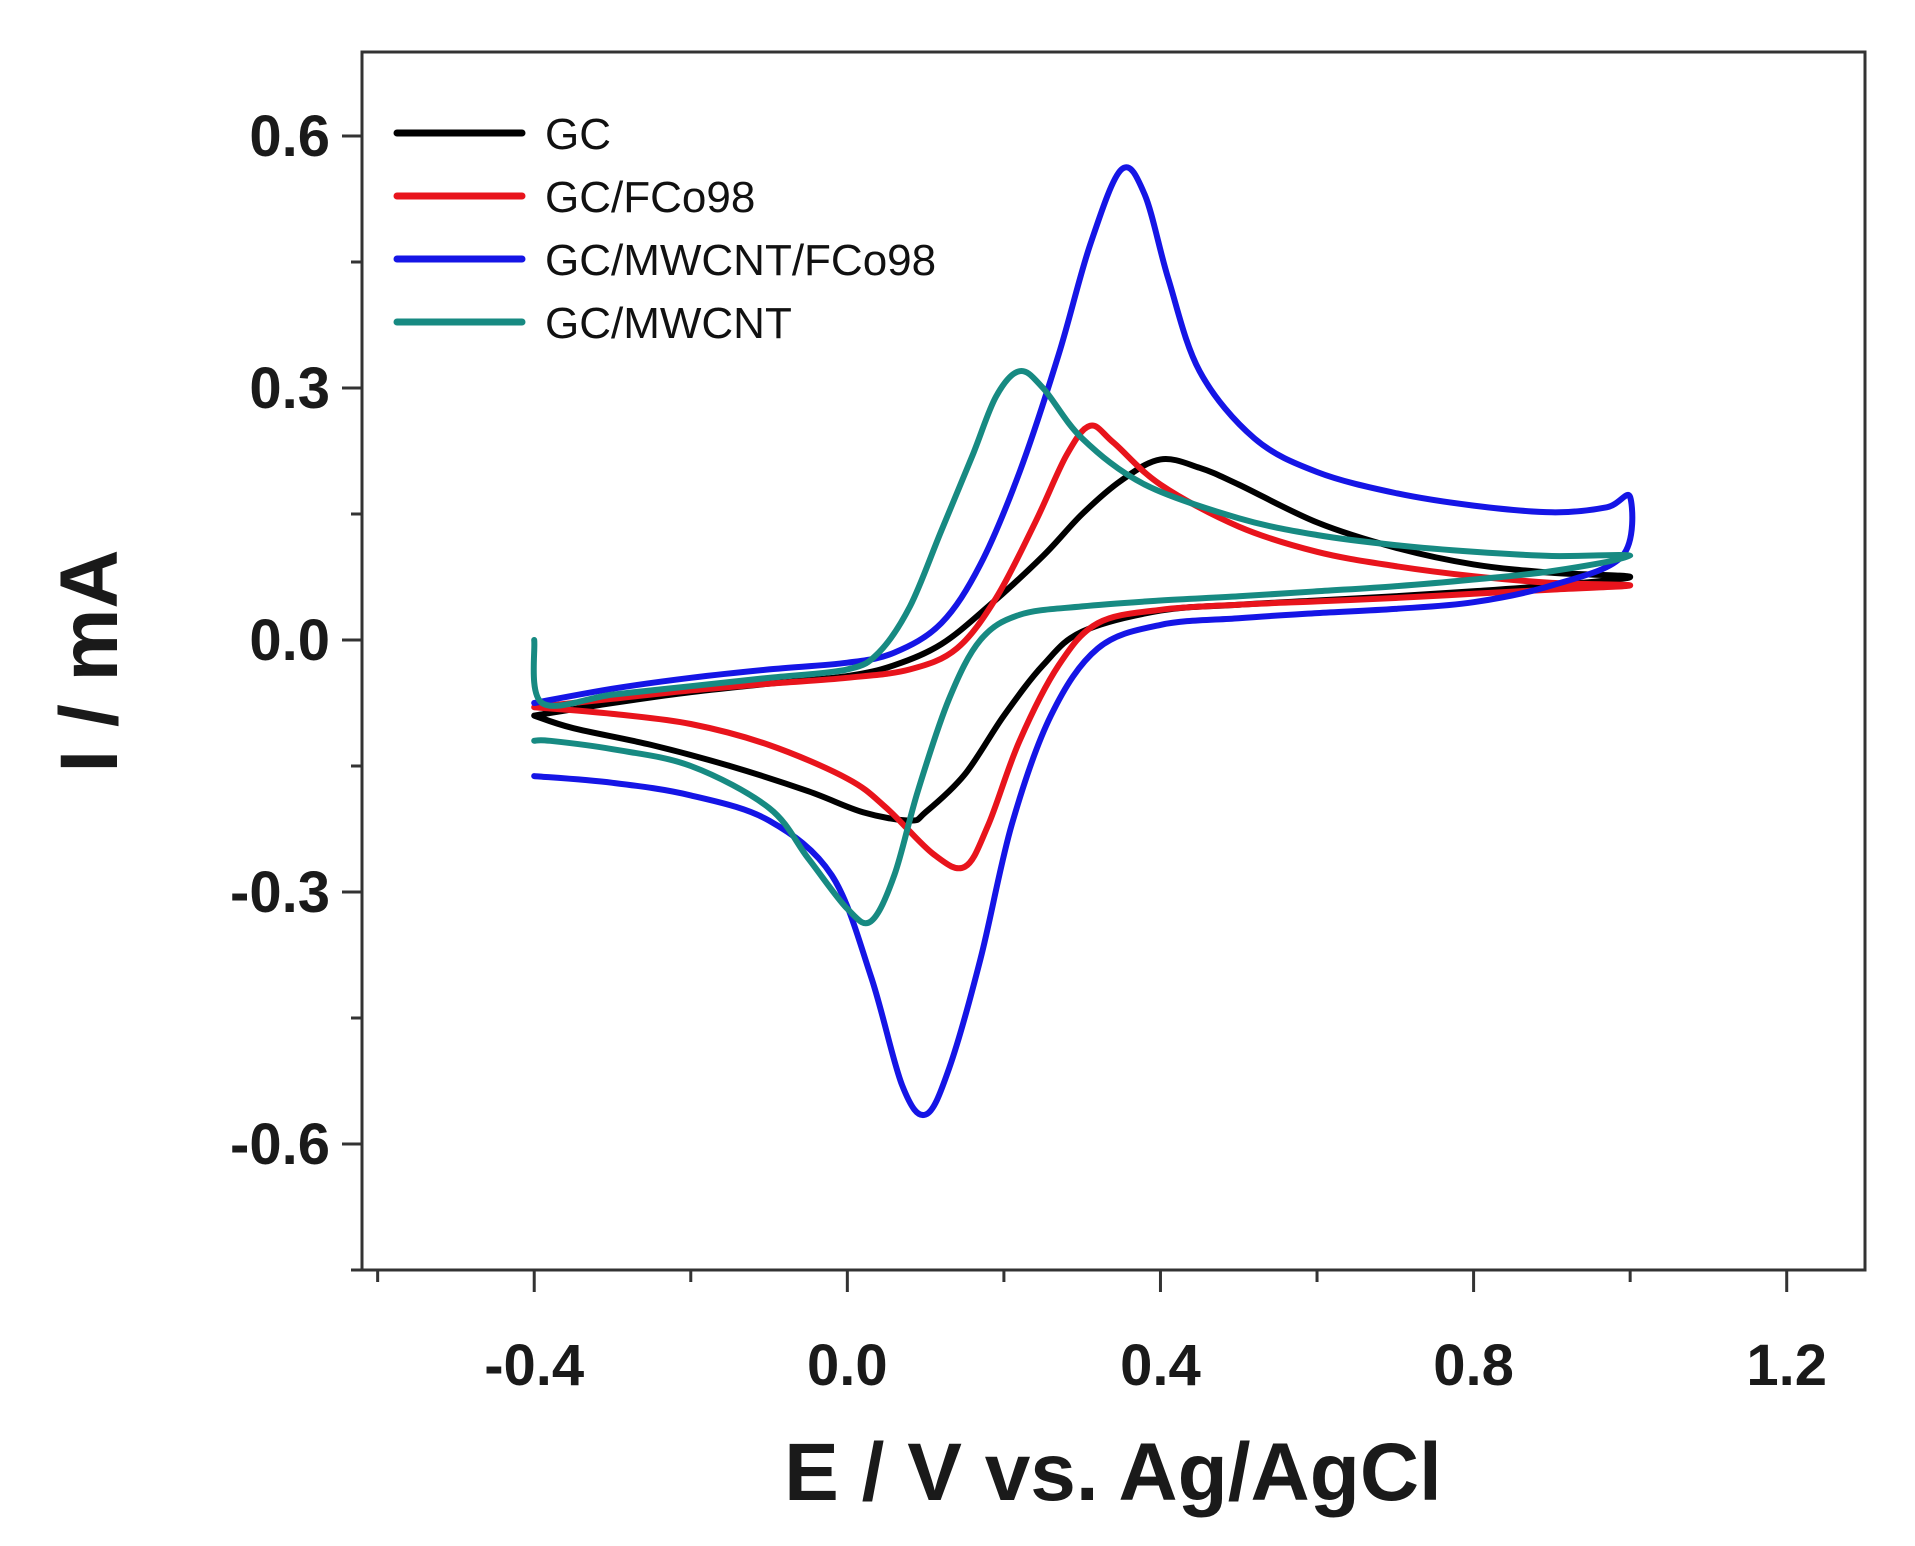 Image resolution: width=1915 pixels, height=1546 pixels. Describe the element at coordinates (1786, 1365) in the screenshot. I see `x-tick-label: 1.2` at that location.